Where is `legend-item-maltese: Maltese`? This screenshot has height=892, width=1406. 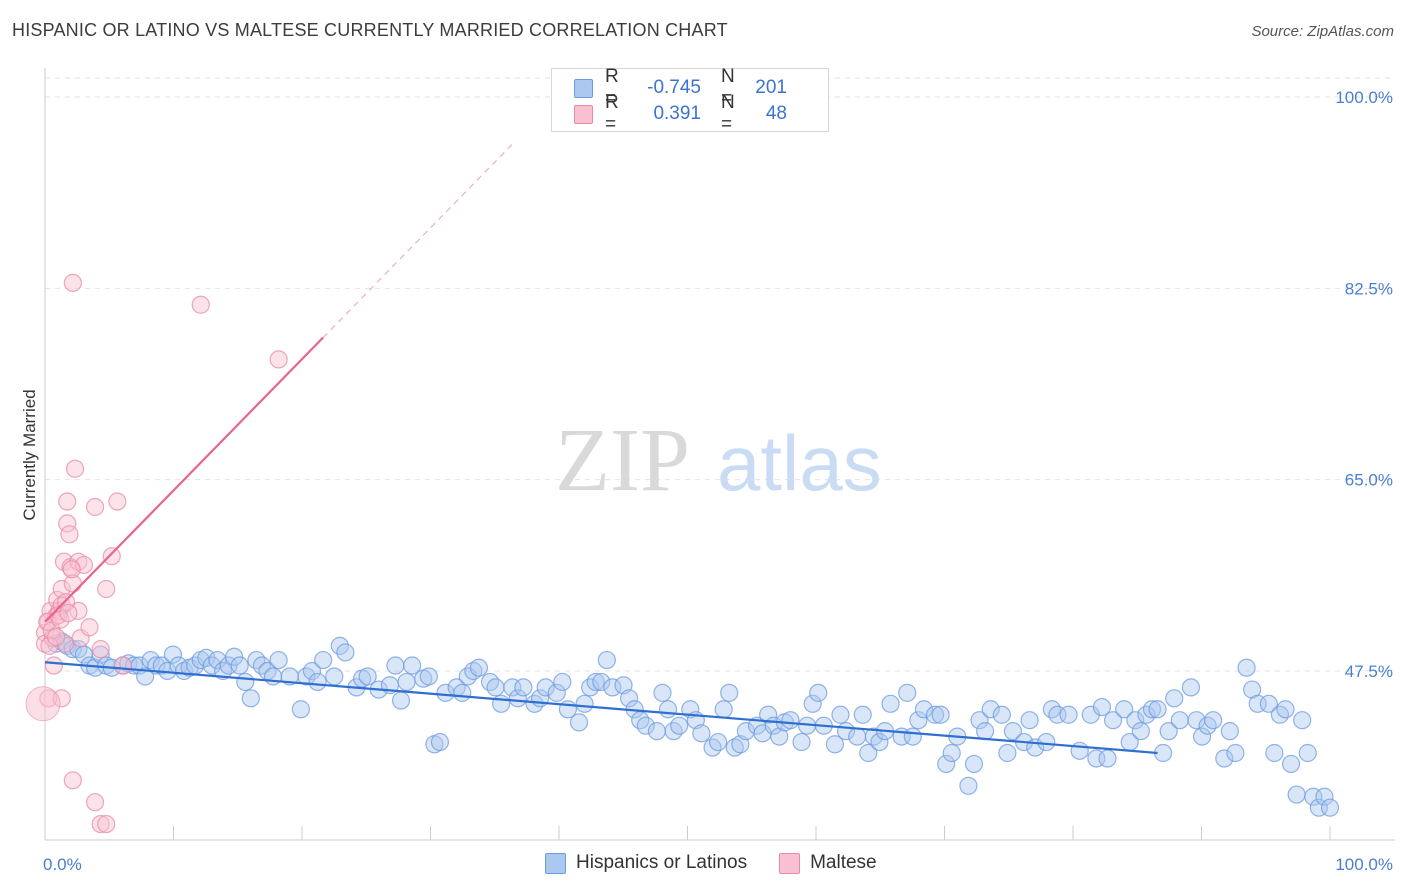
legend-item-maltese: Maltese is located at coordinates (828, 863).